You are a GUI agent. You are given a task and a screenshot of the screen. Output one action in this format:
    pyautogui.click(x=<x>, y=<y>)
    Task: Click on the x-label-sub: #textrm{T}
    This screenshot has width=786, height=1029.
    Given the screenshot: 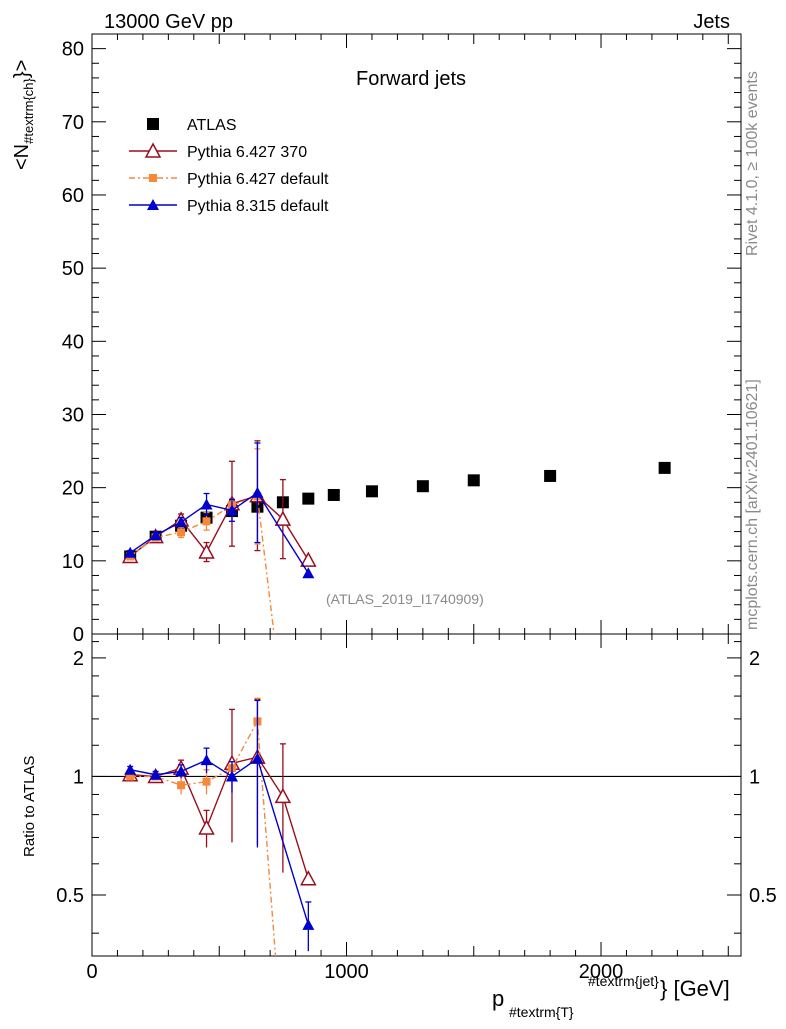 What is the action you would take?
    pyautogui.click(x=541, y=1012)
    